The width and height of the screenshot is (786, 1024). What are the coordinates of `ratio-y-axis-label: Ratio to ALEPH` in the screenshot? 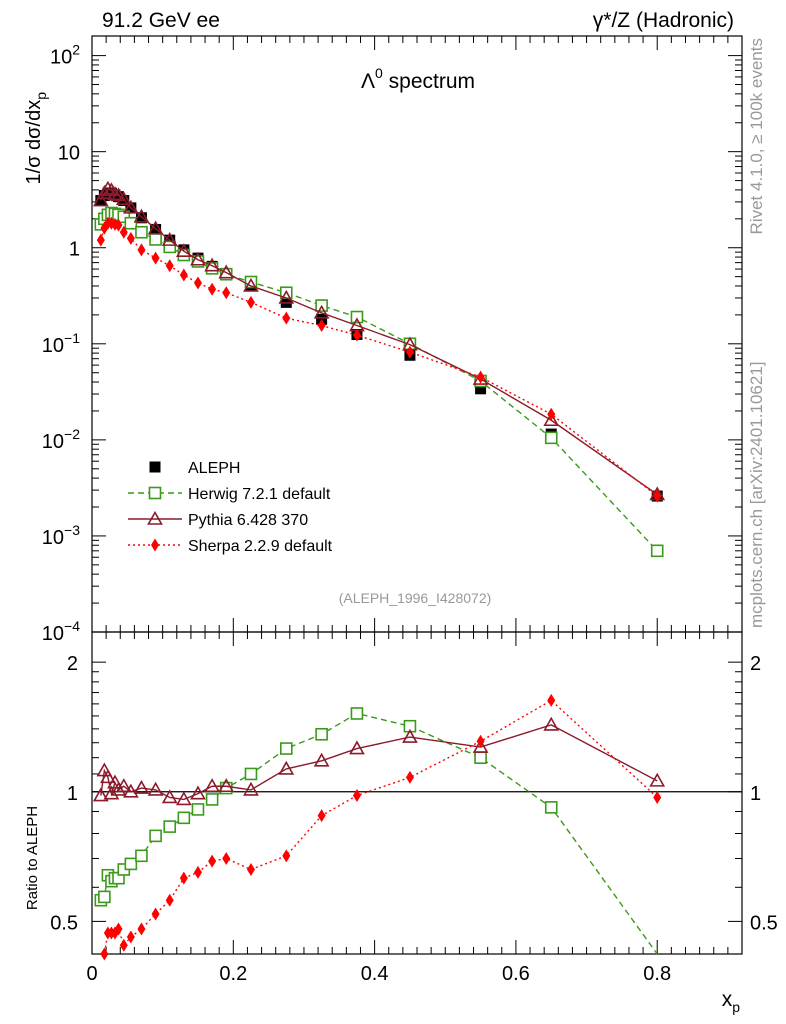 It's located at (32, 858).